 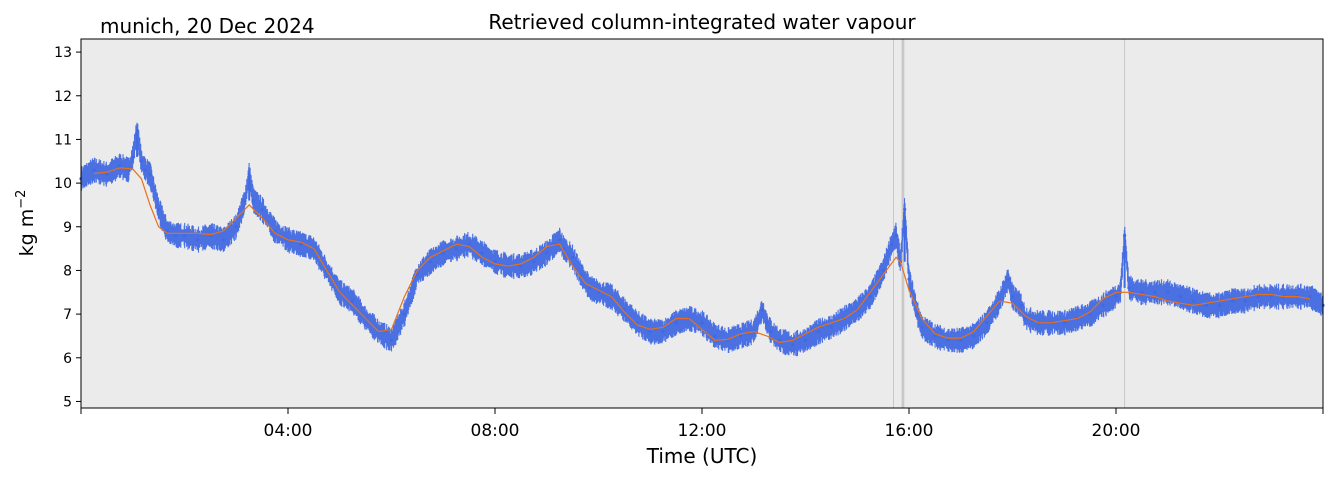 What do you see at coordinates (21, 199) in the screenshot?
I see `y-axis-label-exponent: −2` at bounding box center [21, 199].